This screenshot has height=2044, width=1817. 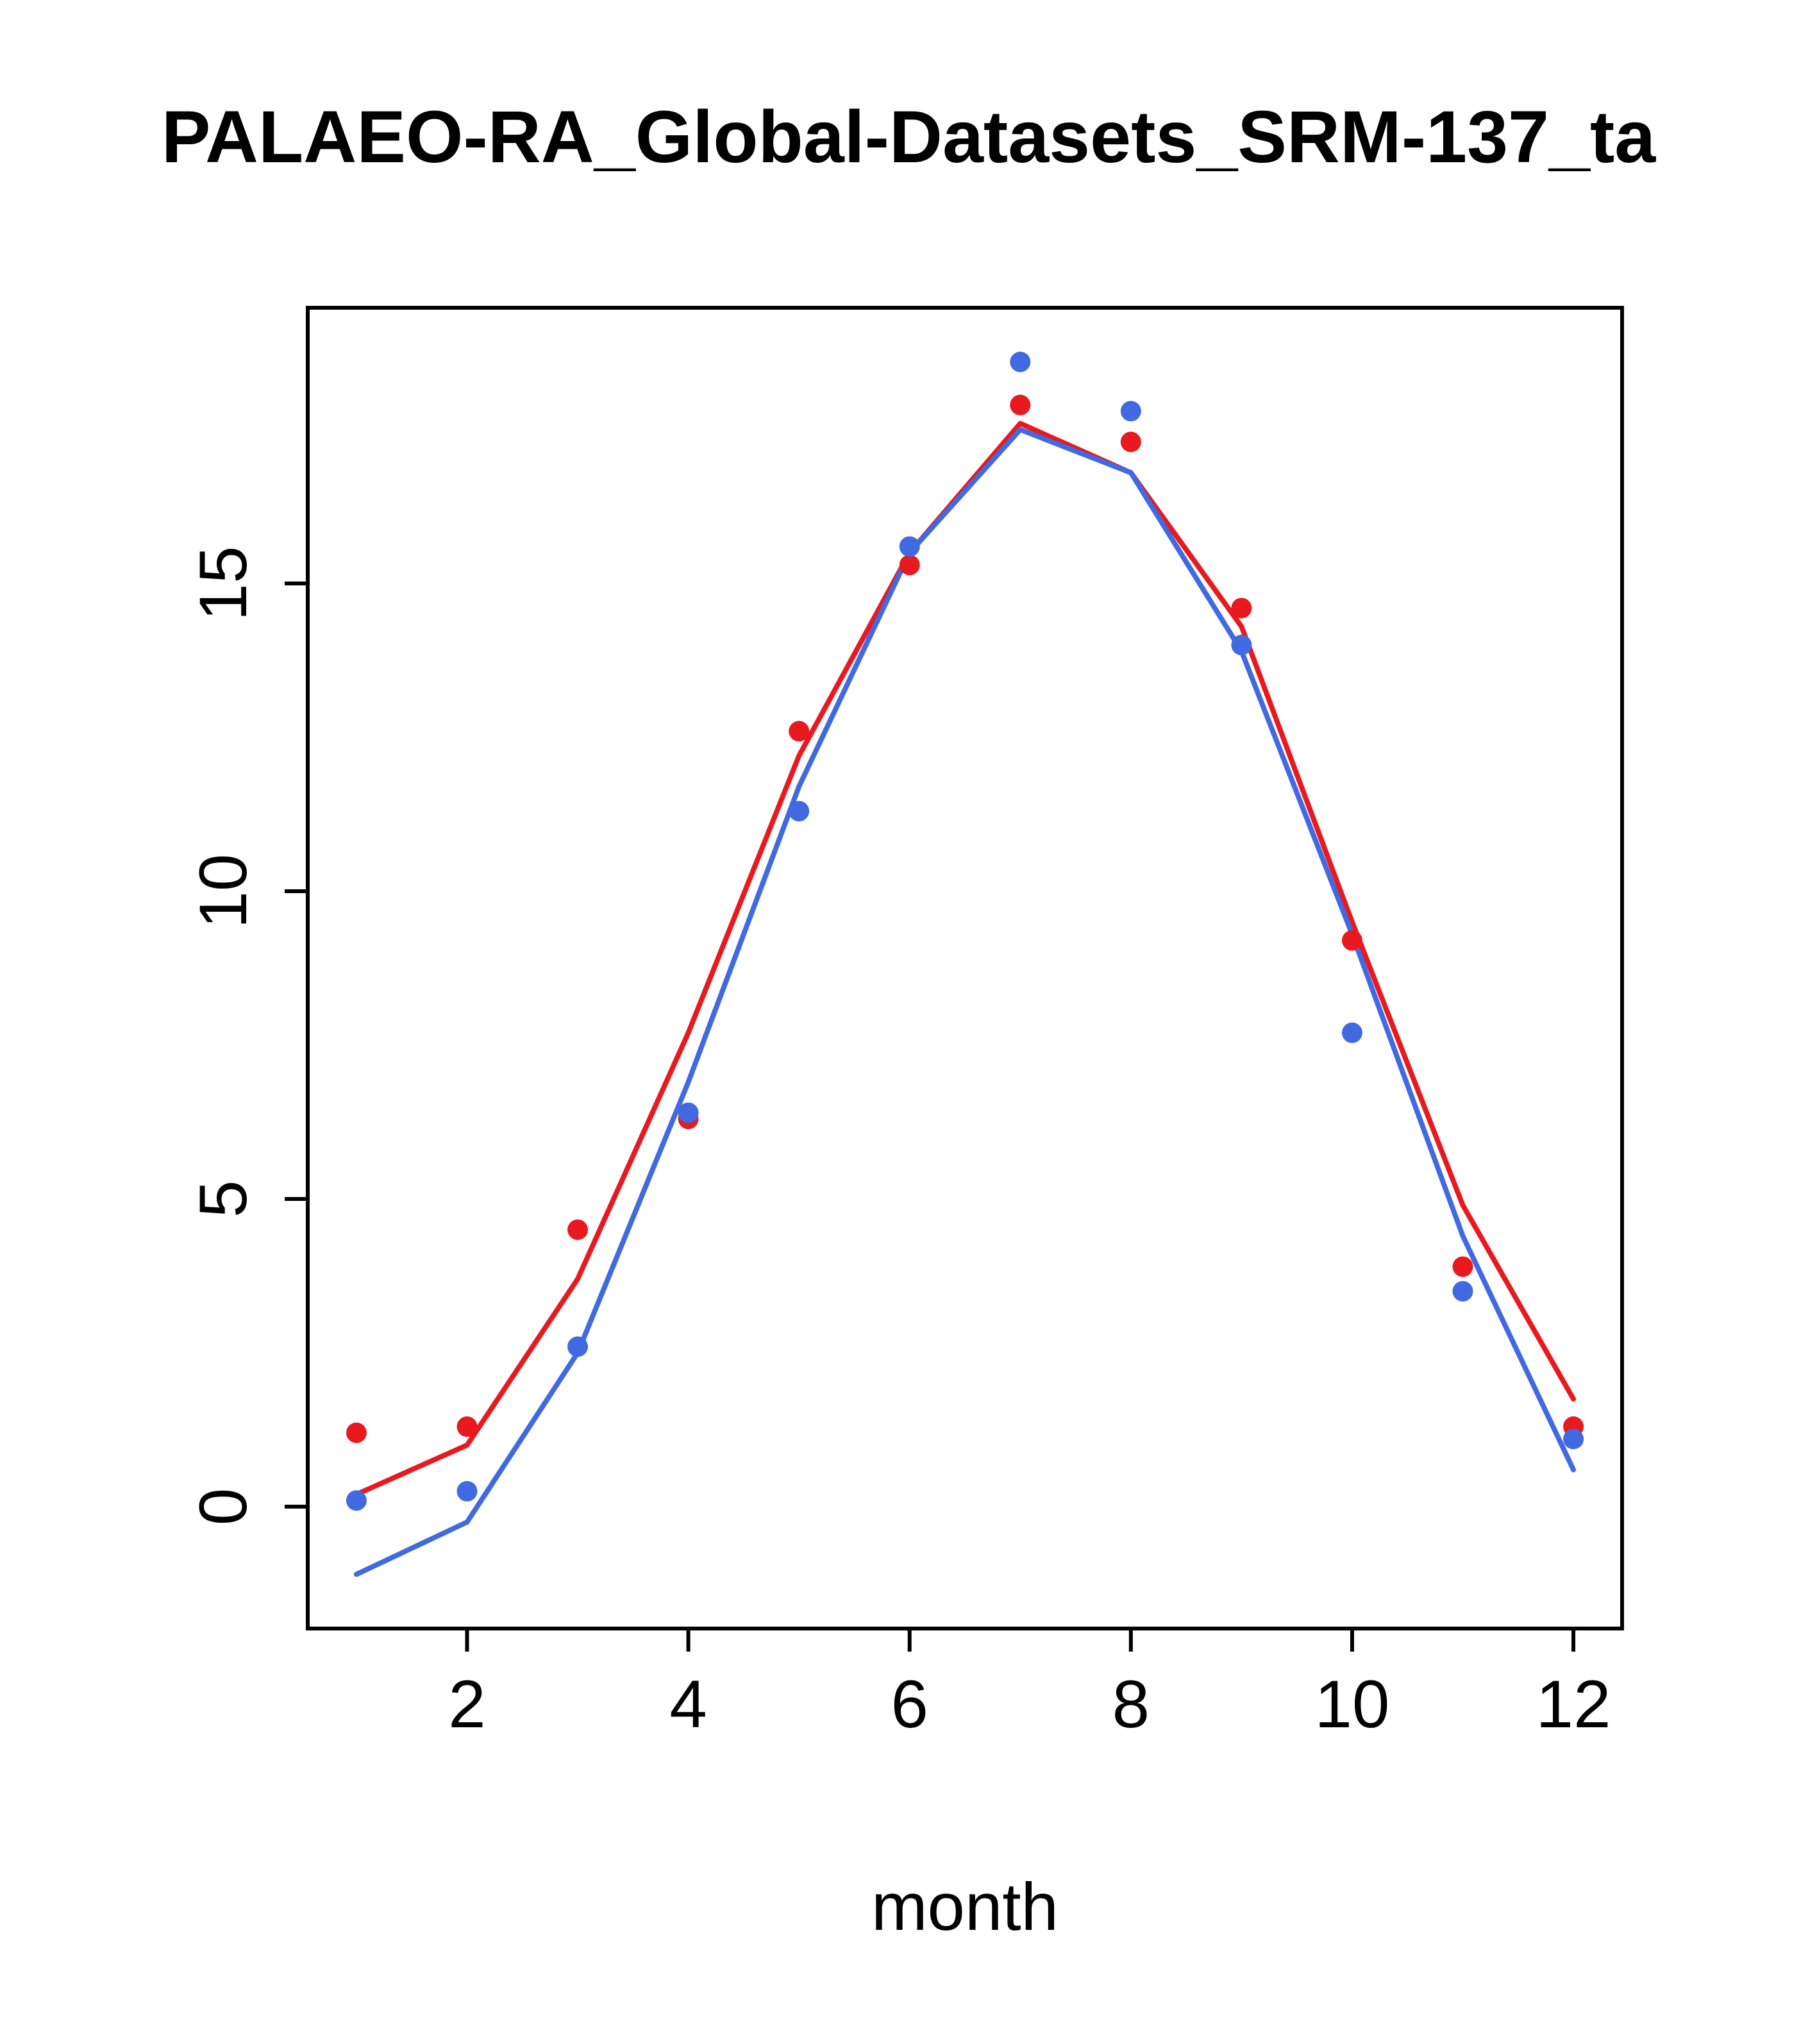 I want to click on y-tick-label: 0, so click(x=224, y=1507).